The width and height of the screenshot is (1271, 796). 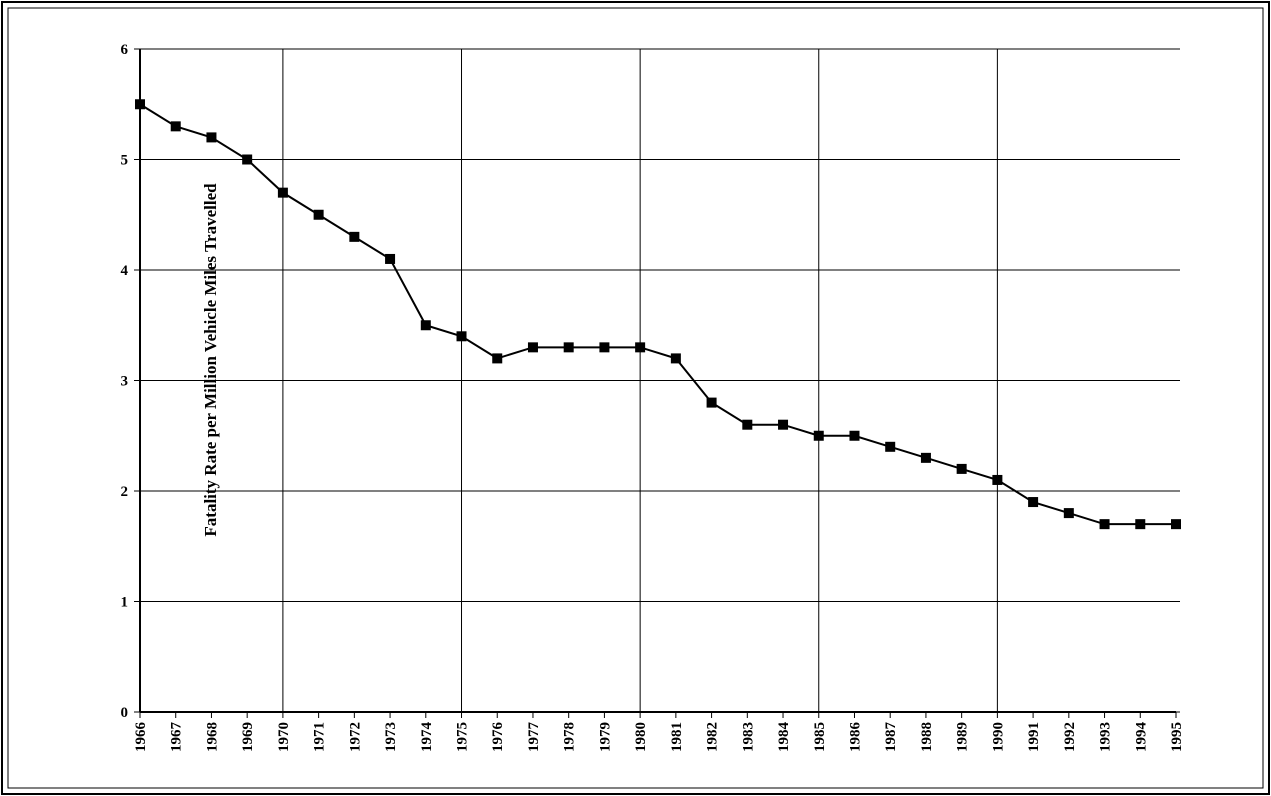 What do you see at coordinates (125, 492) in the screenshot?
I see `y-tick-label: 2` at bounding box center [125, 492].